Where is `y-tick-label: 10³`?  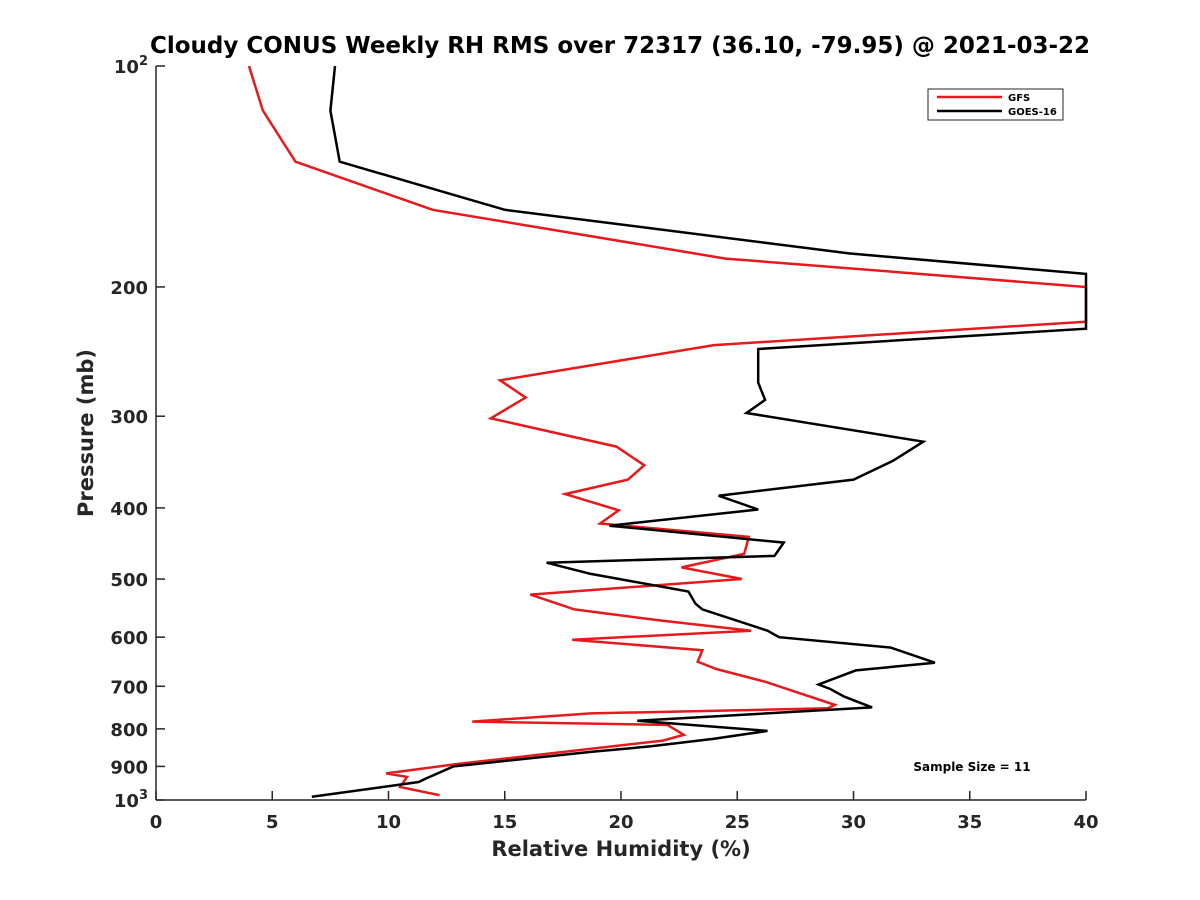 y-tick-label: 10³ is located at coordinates (131, 800).